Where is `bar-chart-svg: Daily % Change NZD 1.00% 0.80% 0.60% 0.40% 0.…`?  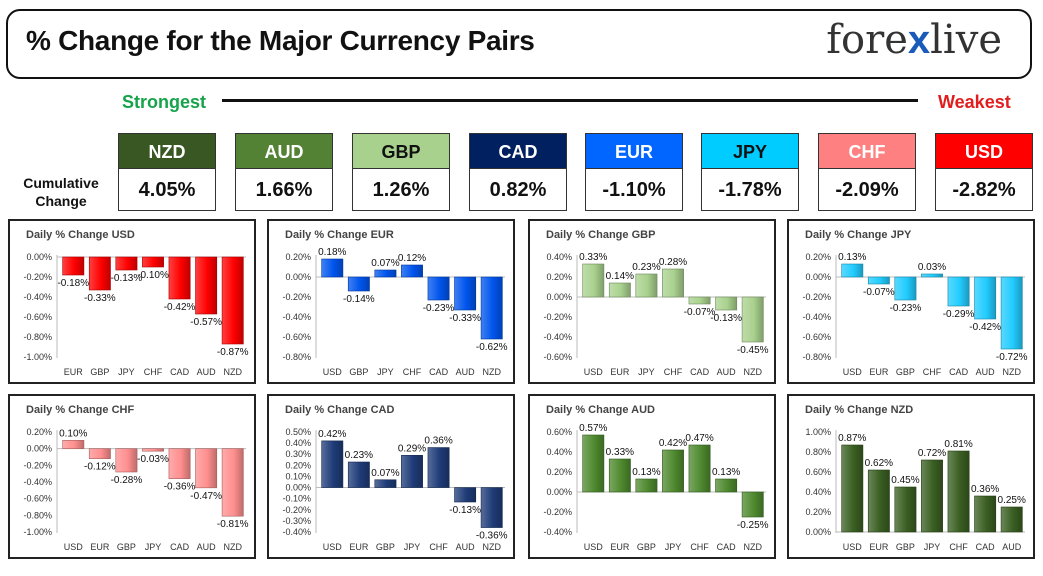 bar-chart-svg: Daily % Change NZD 1.00% 0.80% 0.60% 0.40% 0.… is located at coordinates (915, 478).